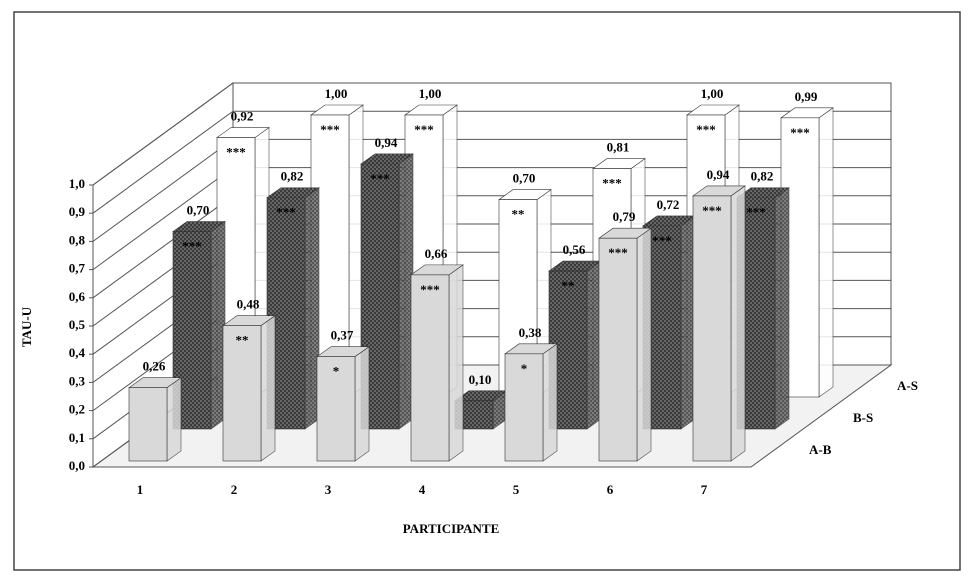 Image resolution: width=974 pixels, height=584 pixels. What do you see at coordinates (610, 489) in the screenshot?
I see `x-tick-label: 6` at bounding box center [610, 489].